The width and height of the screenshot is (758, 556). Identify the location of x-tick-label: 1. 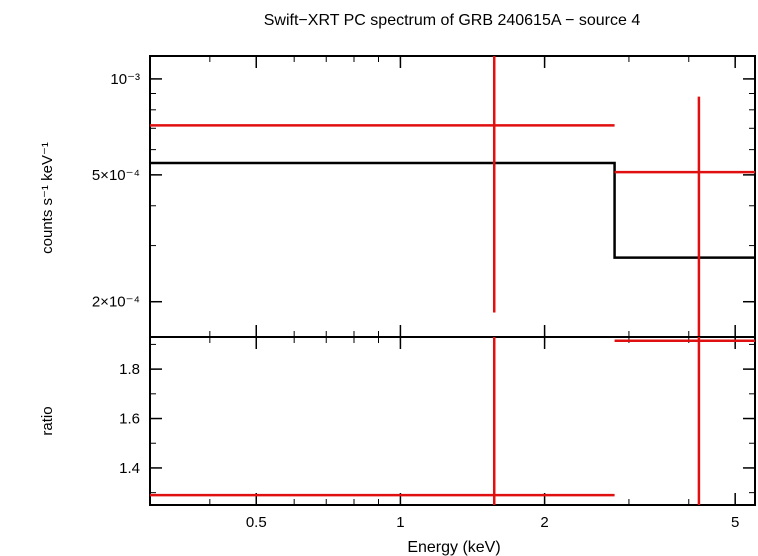
(400, 522).